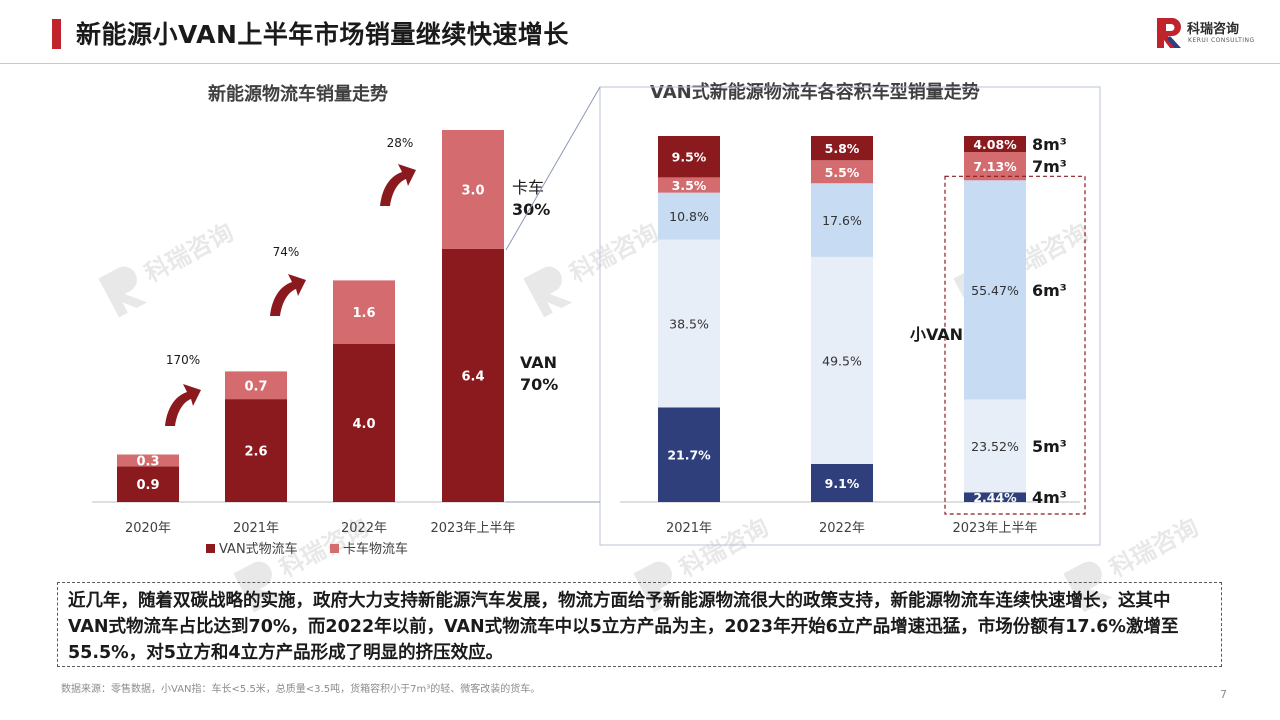 The image size is (1280, 720). I want to click on xiaovan-highlight-box, so click(1015, 345).